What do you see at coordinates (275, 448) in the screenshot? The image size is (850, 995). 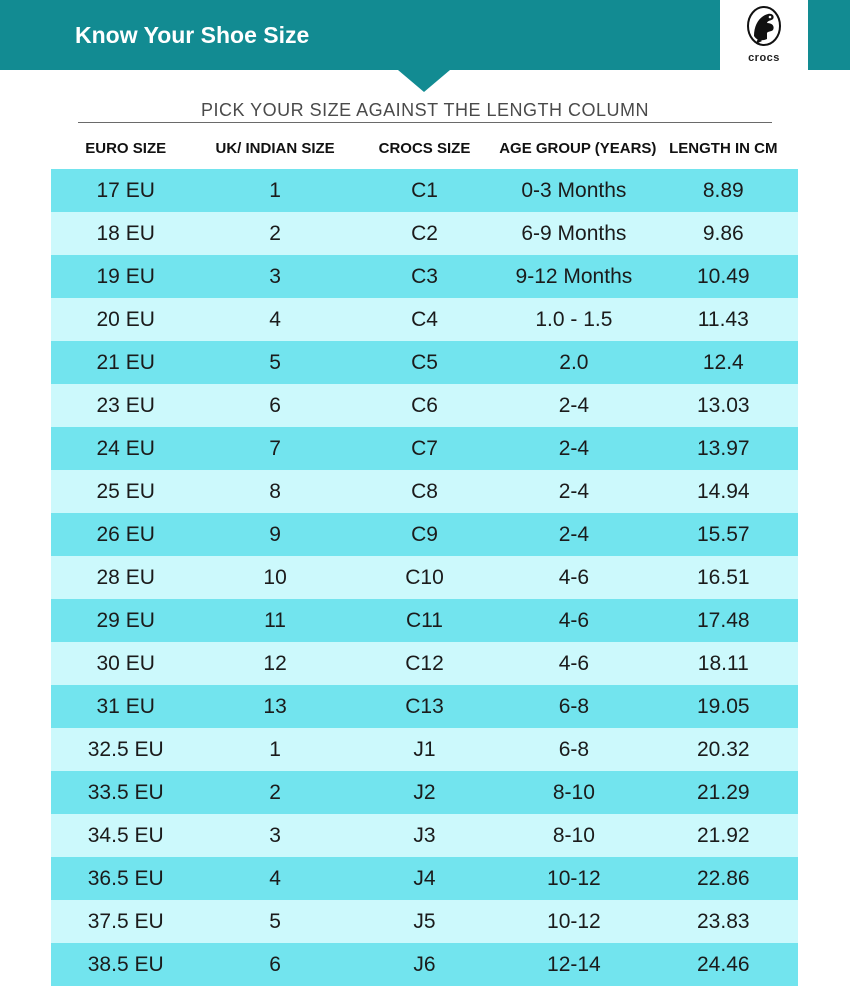 I see `uk-indian-size-cell: 7` at bounding box center [275, 448].